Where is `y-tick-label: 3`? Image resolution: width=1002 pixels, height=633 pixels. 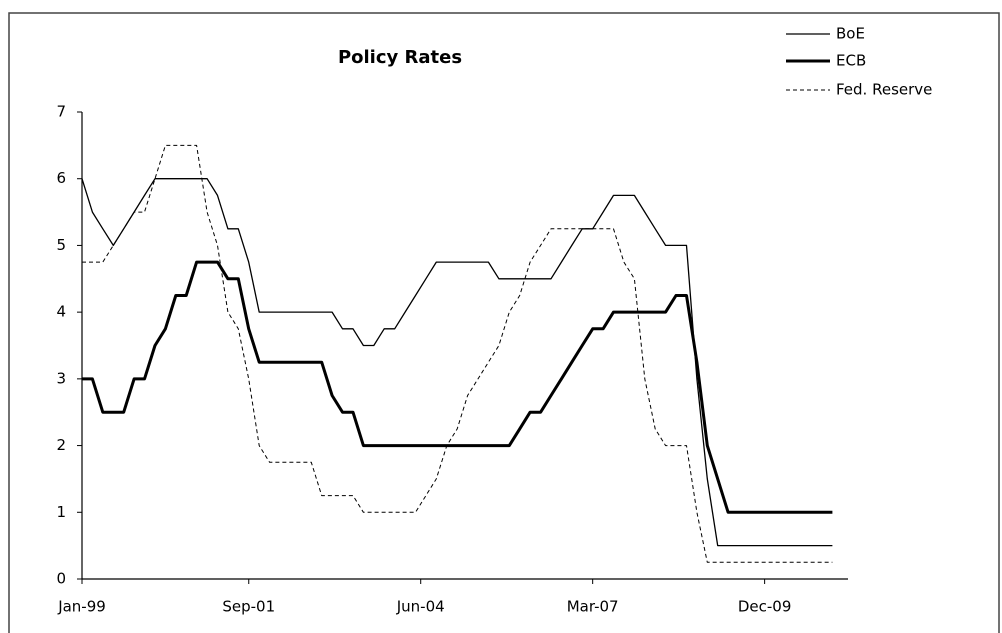
y-tick-label: 3 is located at coordinates (61, 378).